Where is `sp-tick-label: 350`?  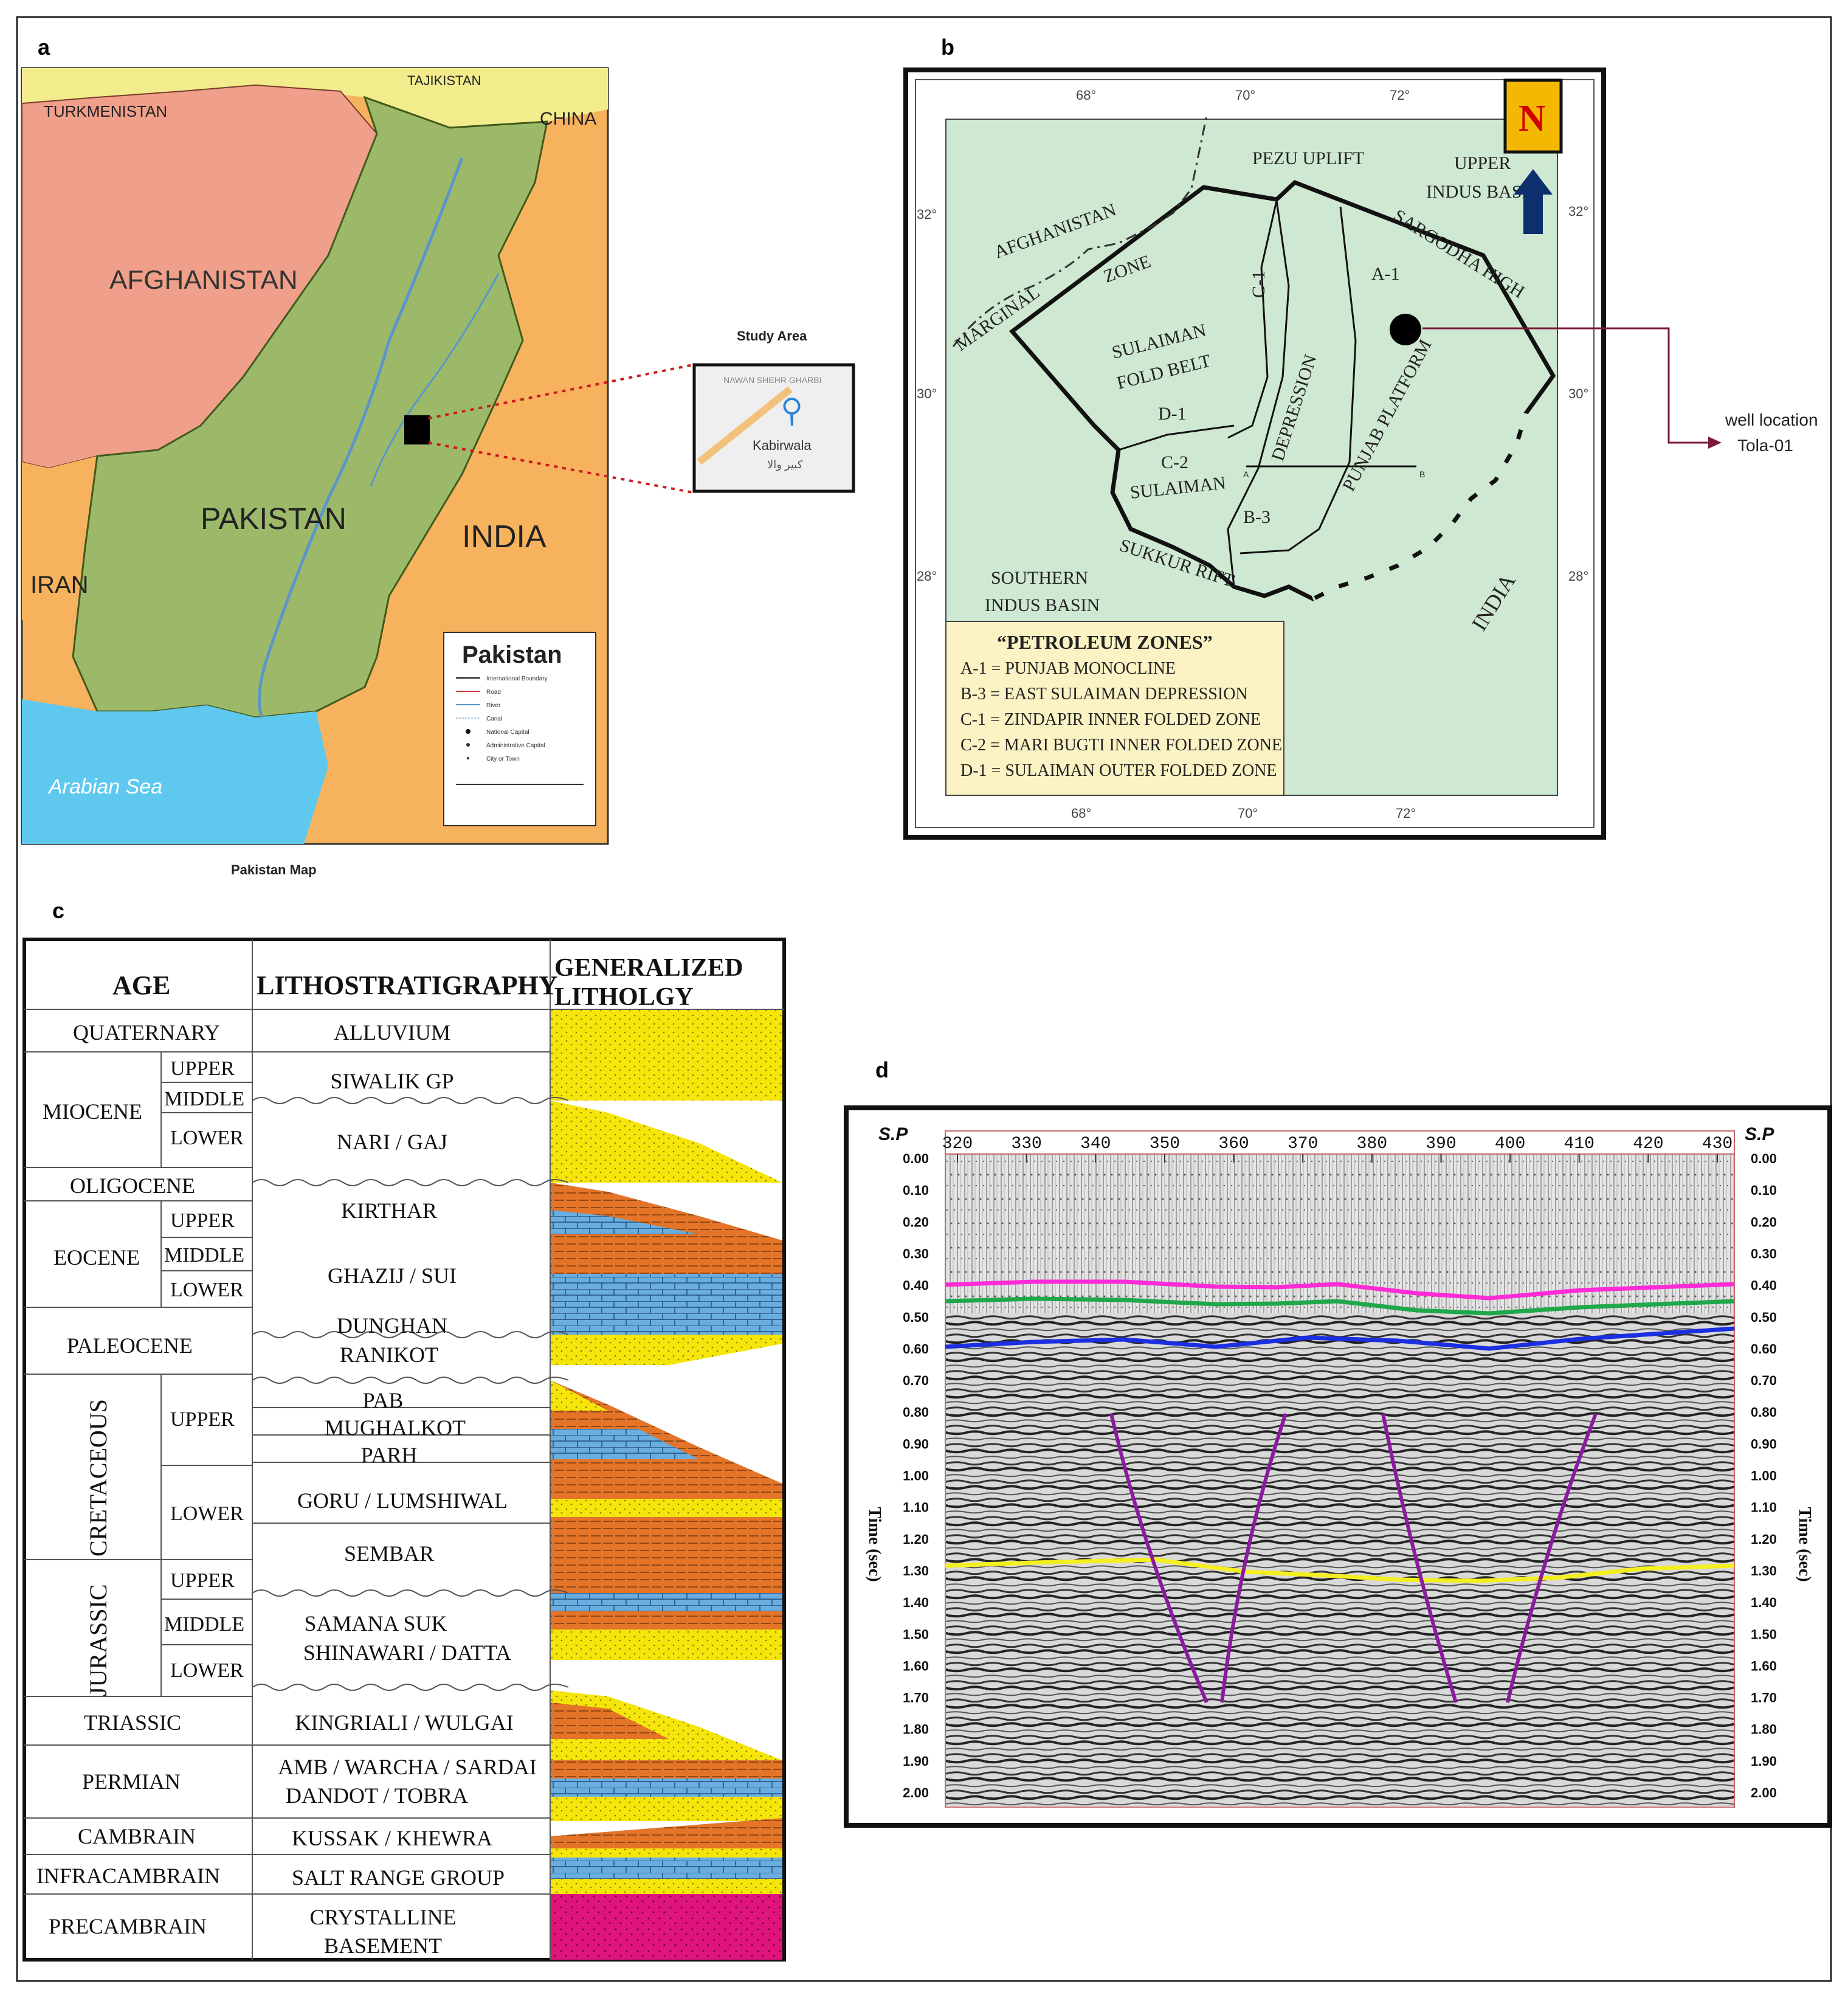
sp-tick-label: 350 is located at coordinates (1165, 1144).